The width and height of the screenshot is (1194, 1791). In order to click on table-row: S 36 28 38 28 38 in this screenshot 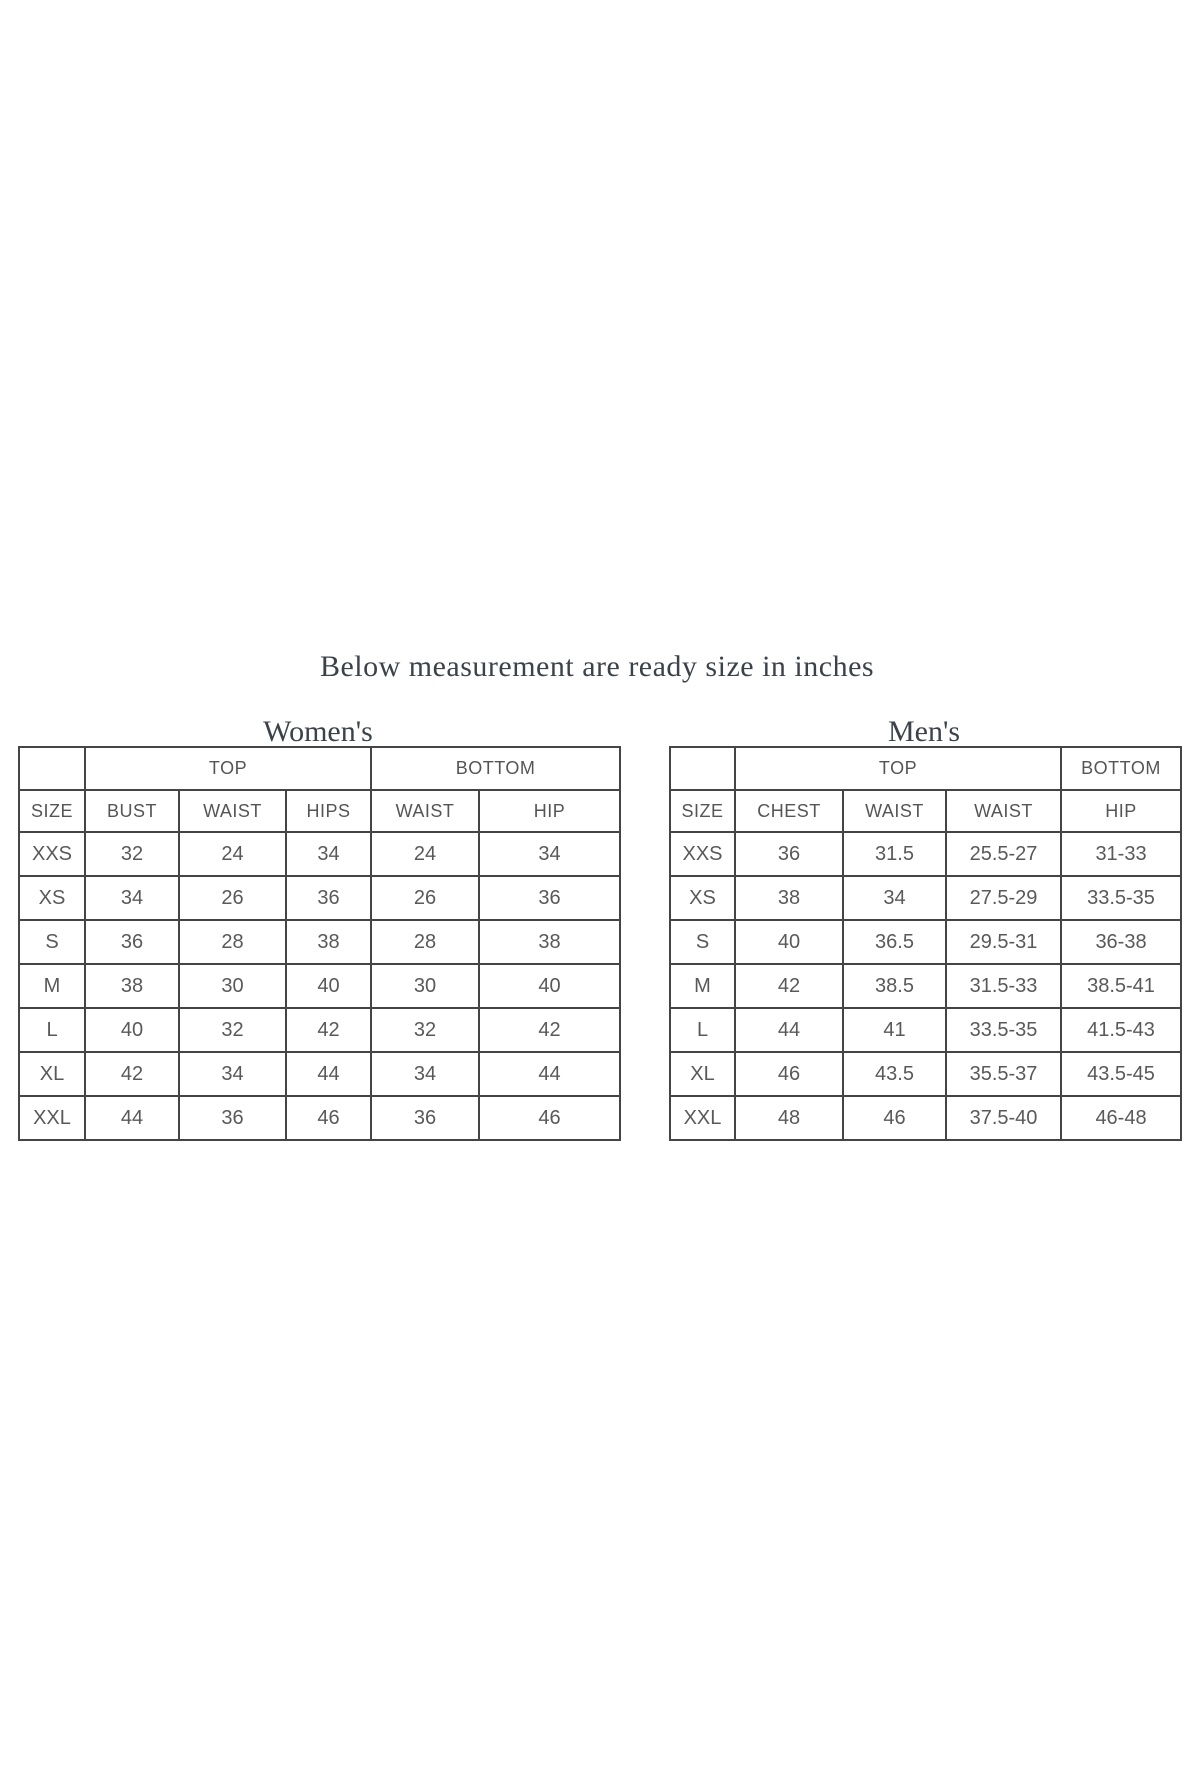, I will do `click(320, 942)`.